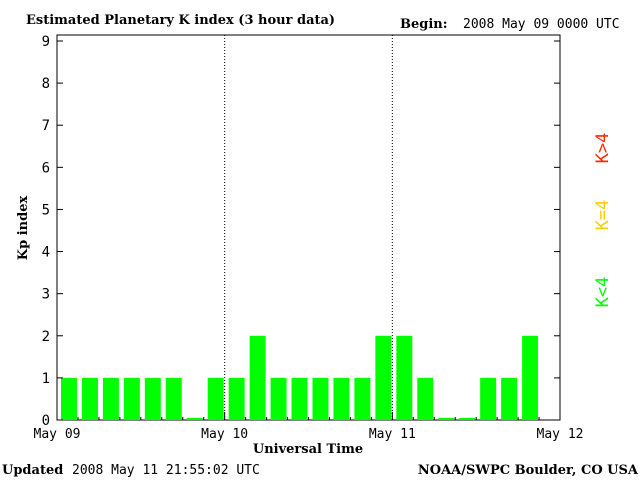  Describe the element at coordinates (308, 449) in the screenshot. I see `x-axis-label: Universal Time` at that location.